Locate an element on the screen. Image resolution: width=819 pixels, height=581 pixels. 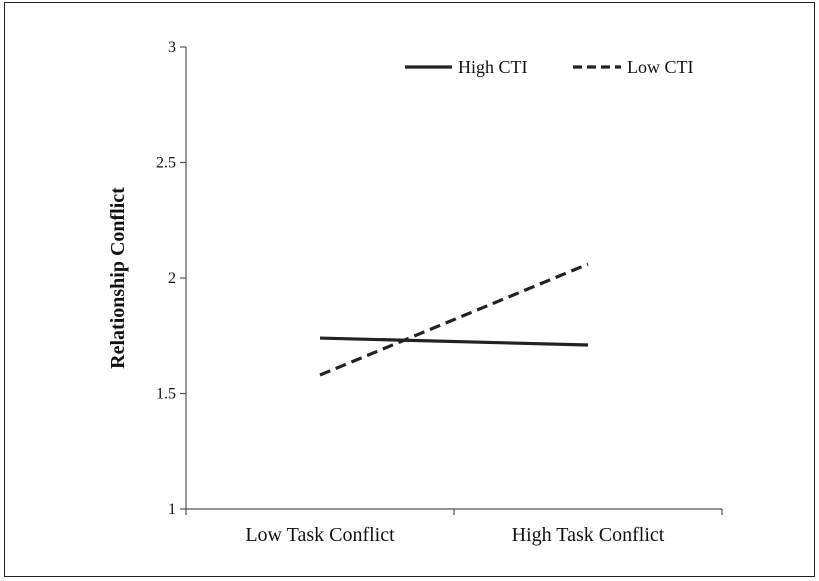
y-axis-title: Relationship Conflict is located at coordinates (118, 278).